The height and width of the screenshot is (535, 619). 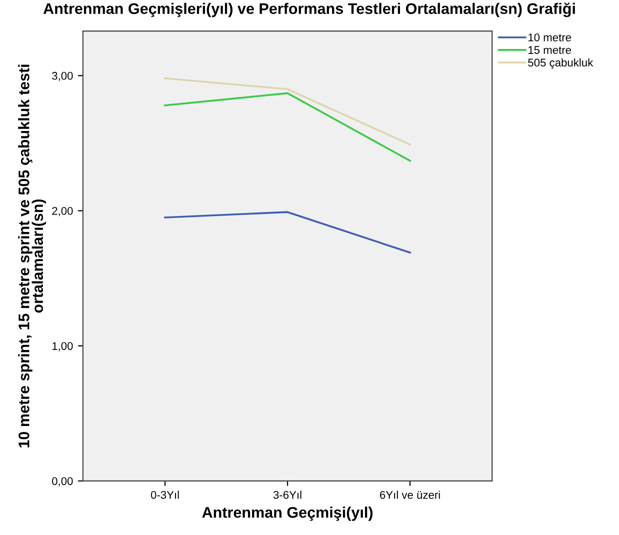 I want to click on y-tick-label: 2,00, so click(x=62, y=211).